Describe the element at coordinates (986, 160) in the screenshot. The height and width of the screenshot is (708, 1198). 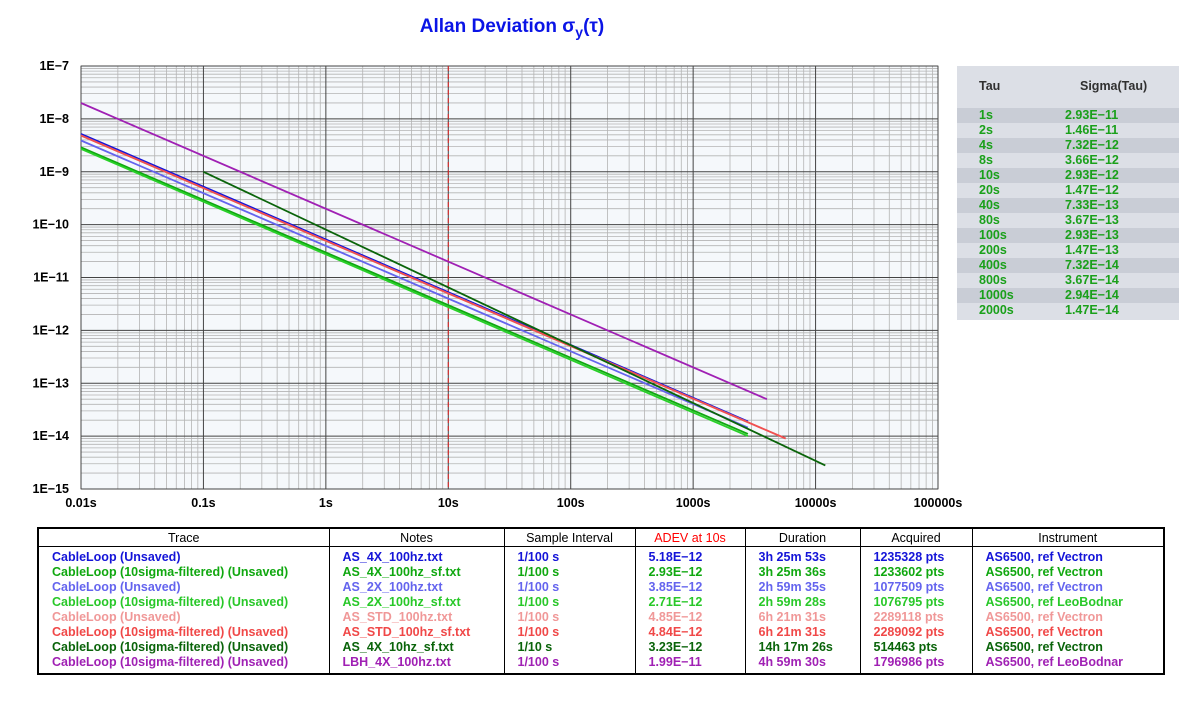
I see `tau-value: 8s` at that location.